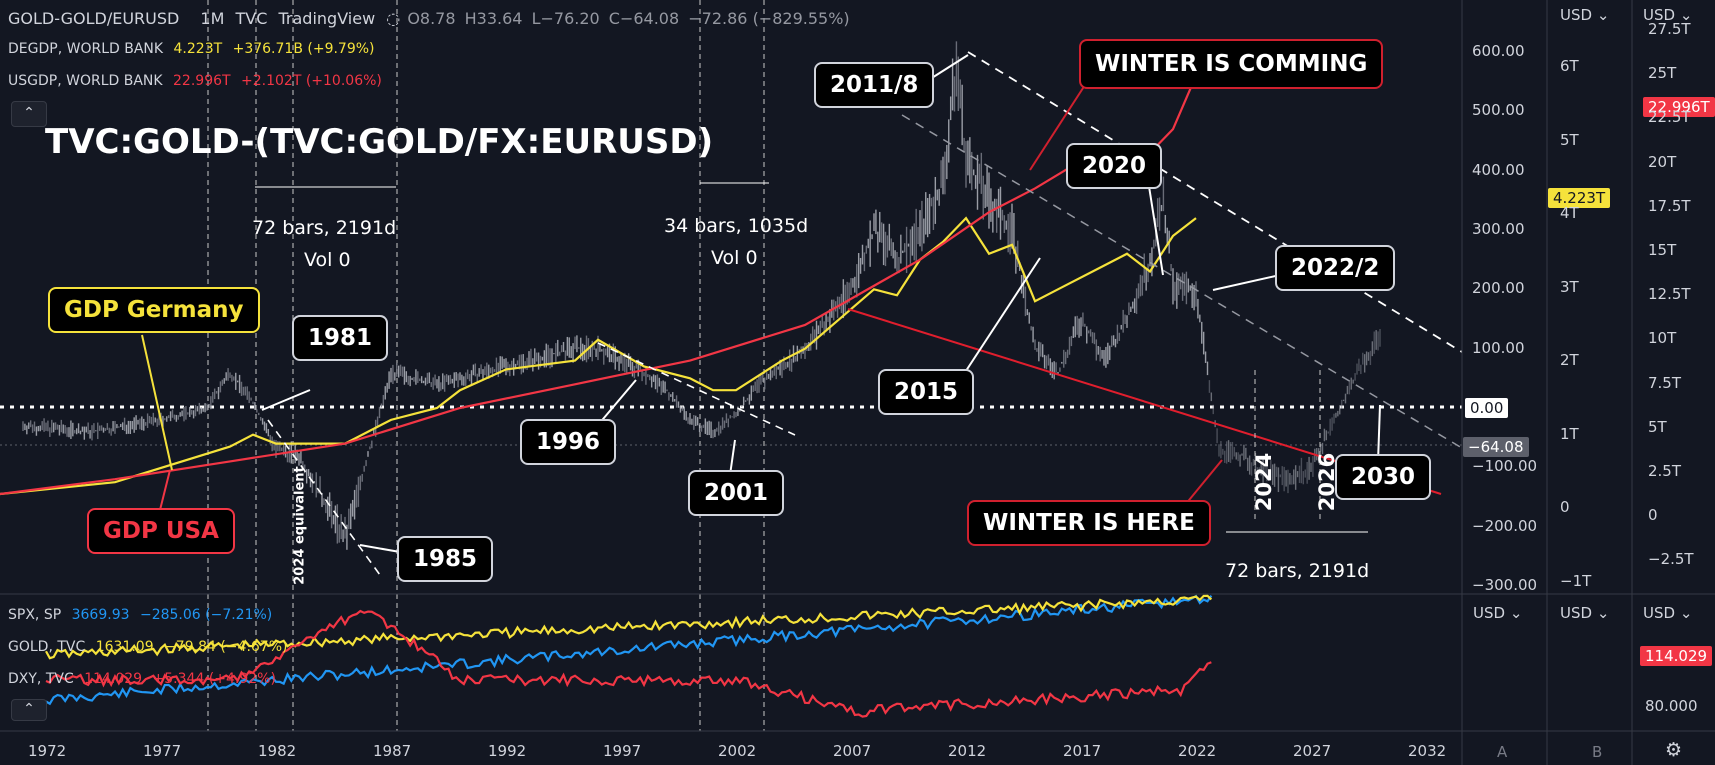  Describe the element at coordinates (1669, 29) in the screenshot. I see `axis-c-tick-label: 27.5T` at that location.